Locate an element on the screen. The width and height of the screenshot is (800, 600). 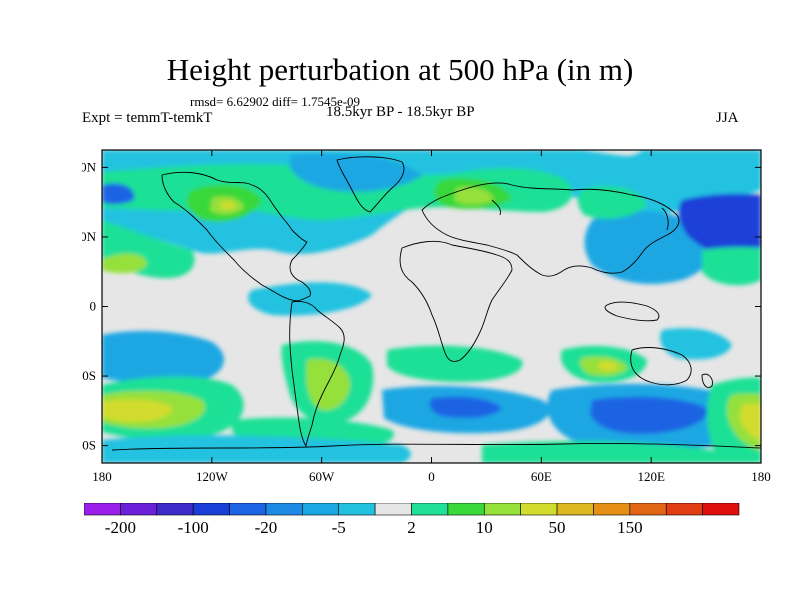
colorbar-label: 50 is located at coordinates (557, 527).